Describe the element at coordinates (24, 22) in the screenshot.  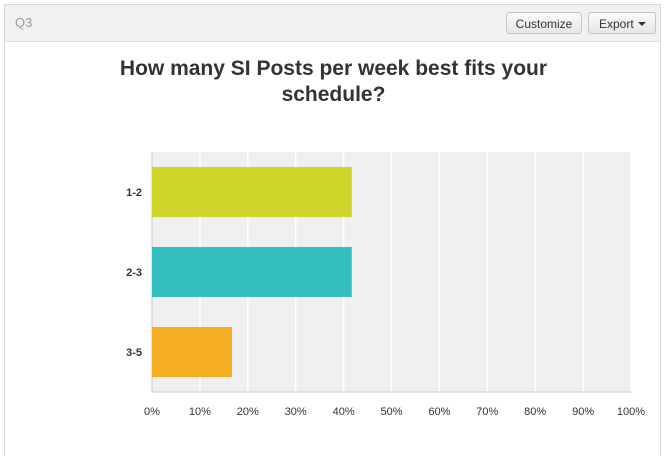
I see `question-number: Q3` at that location.